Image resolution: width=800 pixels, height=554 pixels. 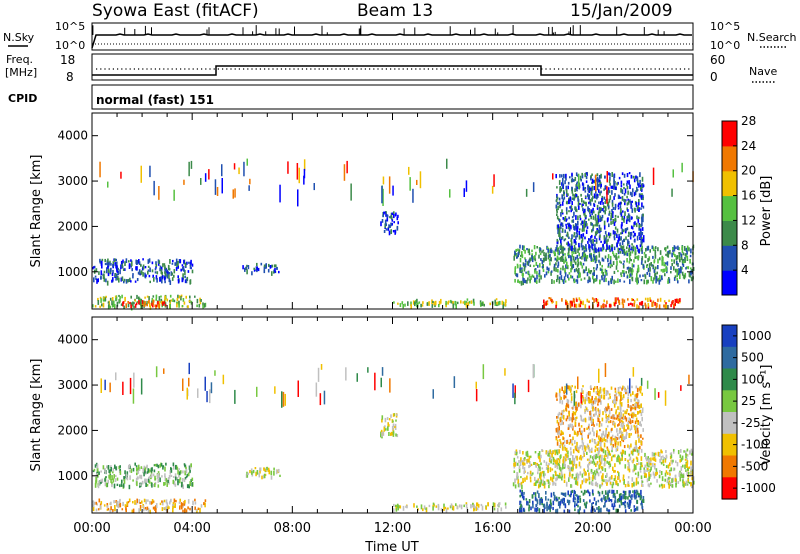 What do you see at coordinates (292, 528) in the screenshot?
I see `x-tick-label: 08:00` at bounding box center [292, 528].